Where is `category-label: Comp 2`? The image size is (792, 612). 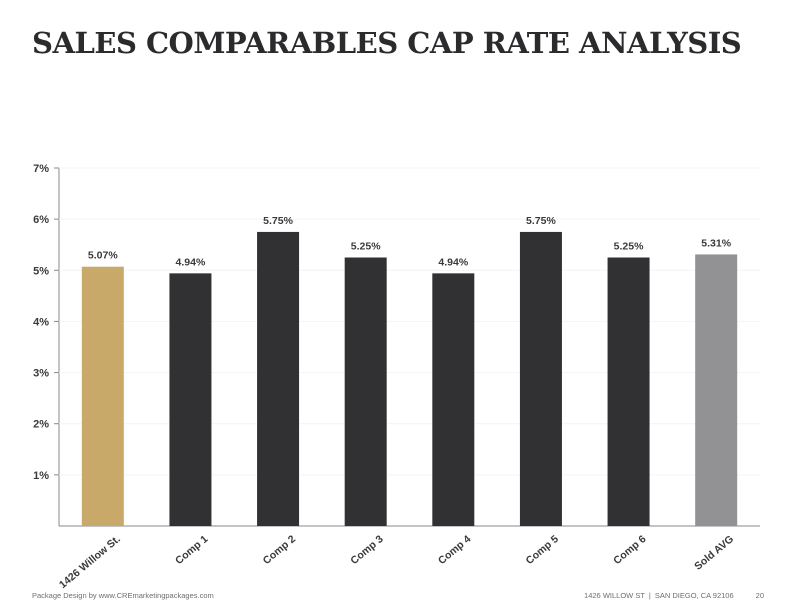
category-label: Comp 2 is located at coordinates (279, 550).